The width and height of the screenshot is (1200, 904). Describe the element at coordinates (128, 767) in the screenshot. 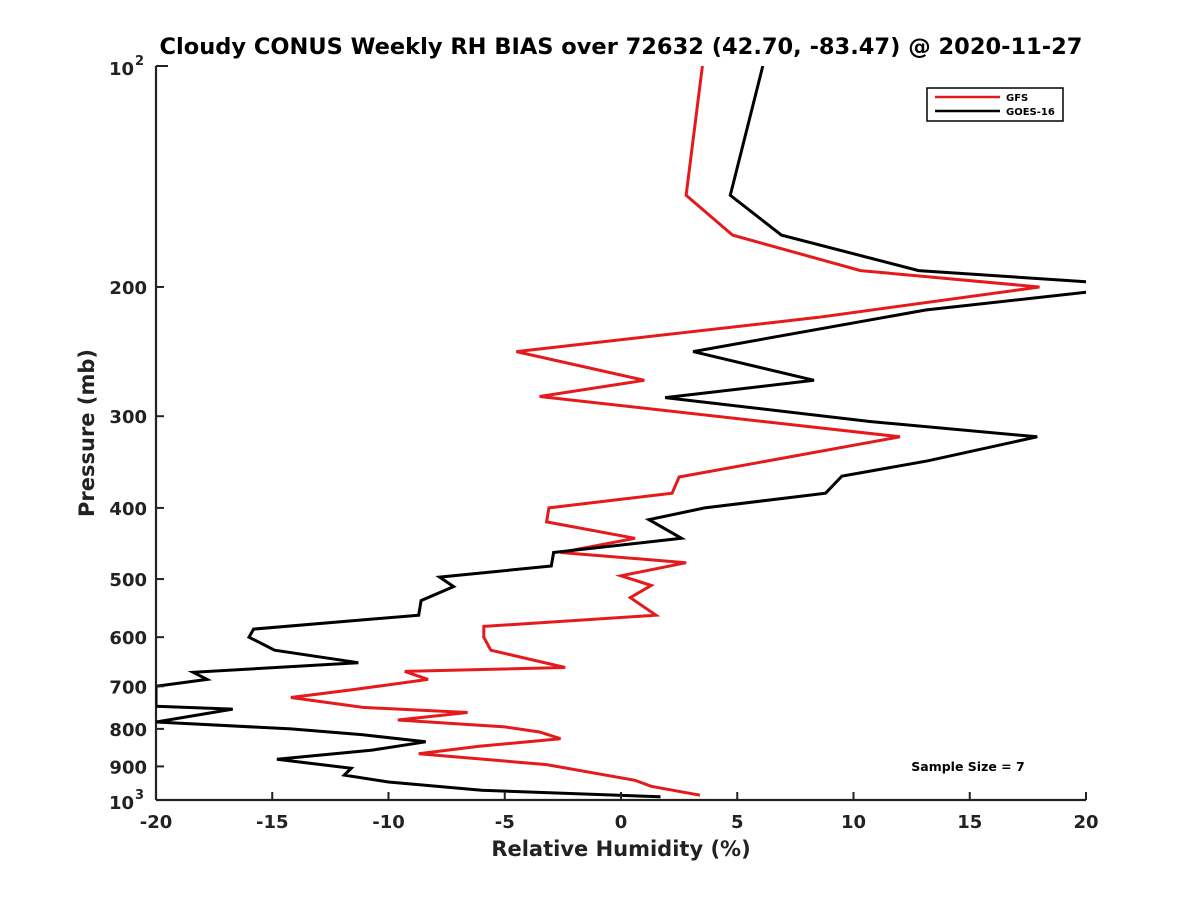

I see `y-tick-label: 900` at that location.